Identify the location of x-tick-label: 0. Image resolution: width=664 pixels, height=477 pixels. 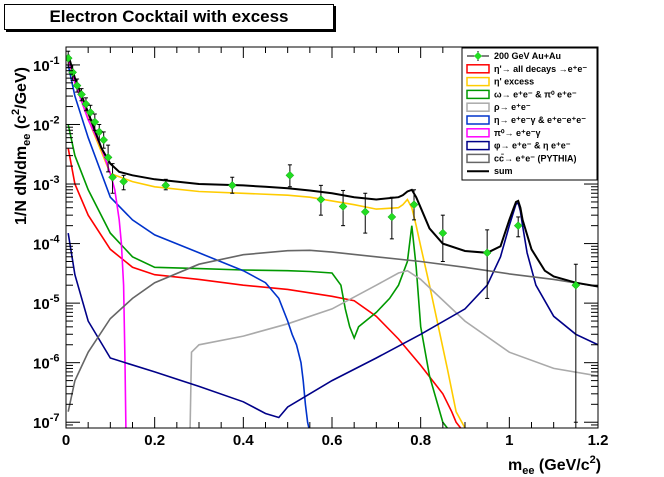
(66, 440).